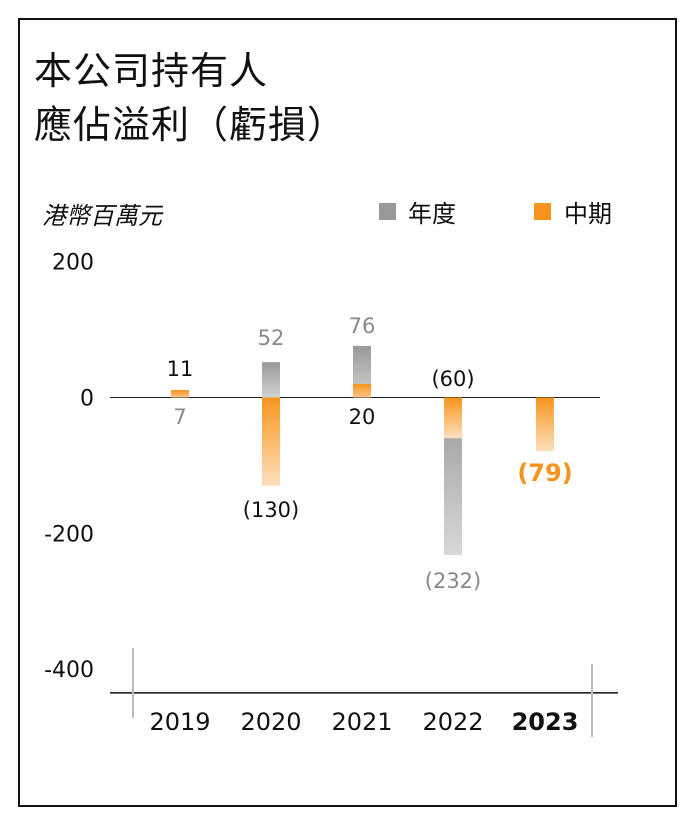  Describe the element at coordinates (545, 424) in the screenshot. I see `bar-interim-2023` at that location.